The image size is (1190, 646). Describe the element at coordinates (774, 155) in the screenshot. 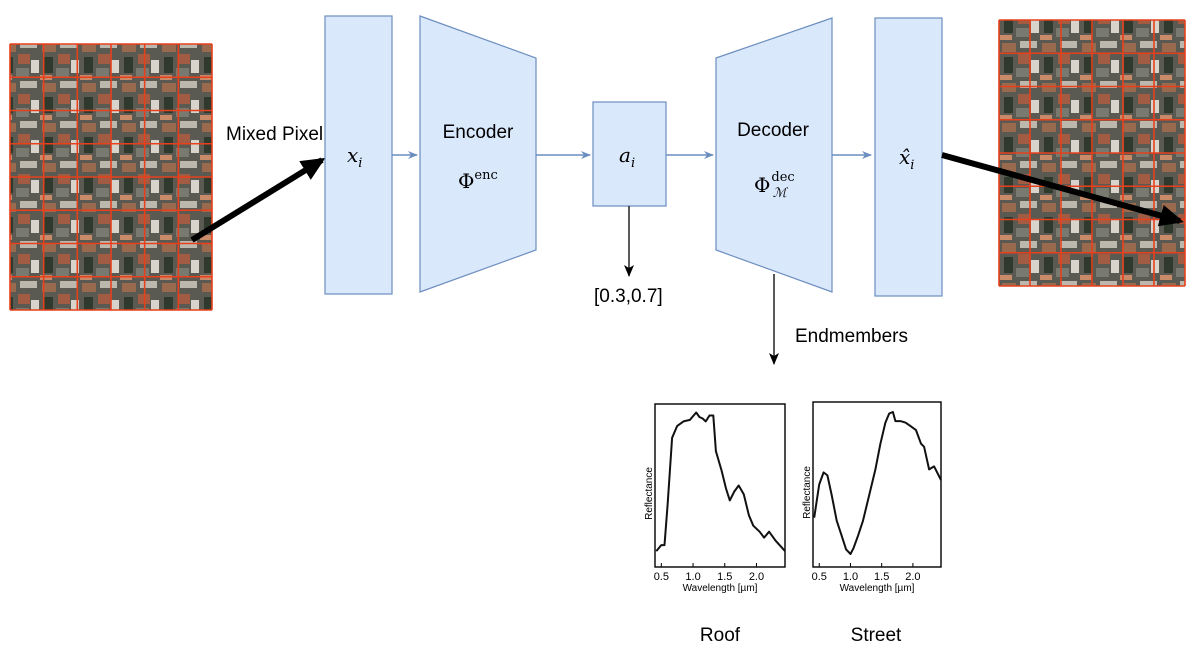

I see `decoder-block` at that location.